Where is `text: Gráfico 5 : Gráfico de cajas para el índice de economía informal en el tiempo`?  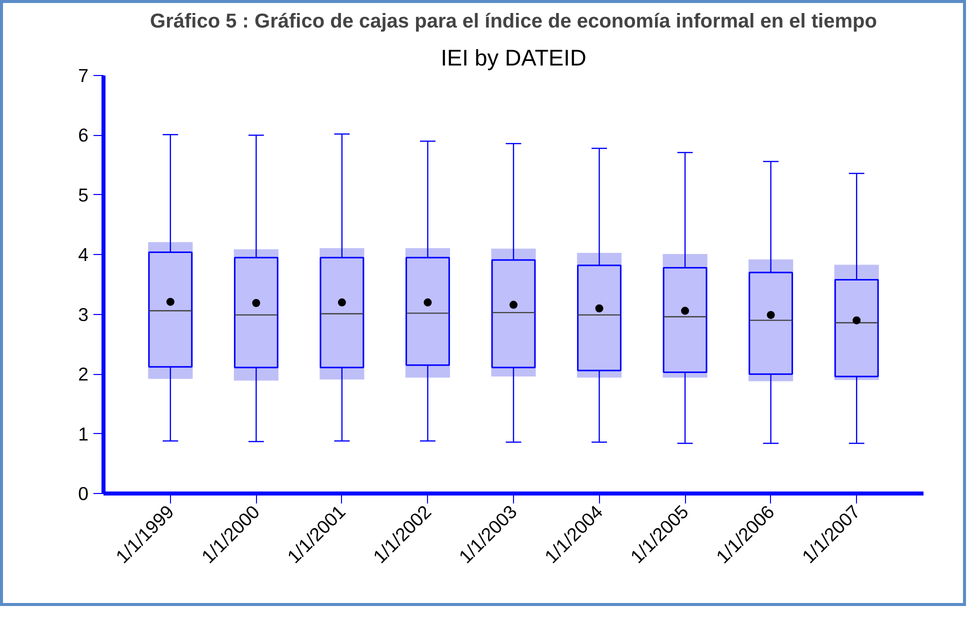
text: Gráfico 5 : Gráfico de cajas para el índice de economía informal en el tiempo is located at coordinates (513, 21).